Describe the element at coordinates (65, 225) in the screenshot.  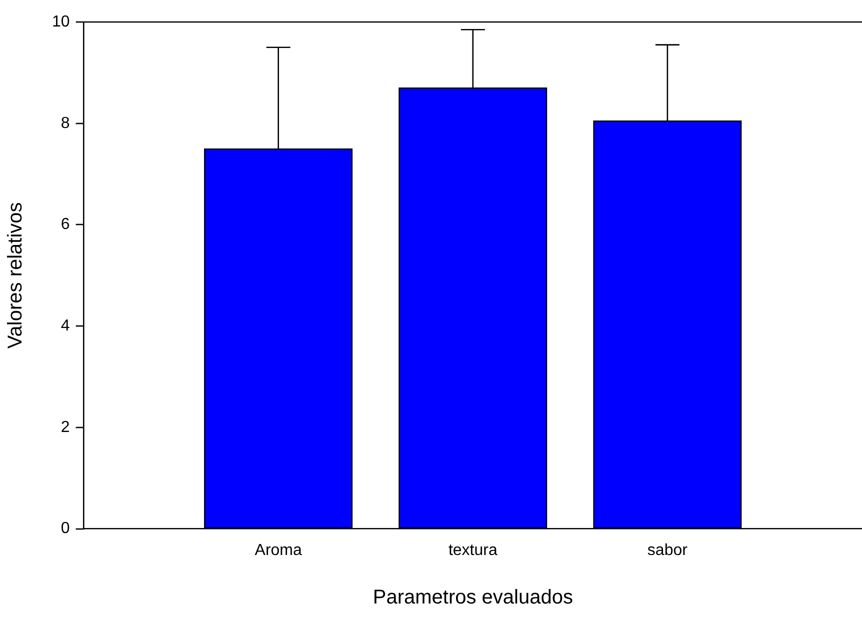
I see `y-tick-label: 6` at that location.